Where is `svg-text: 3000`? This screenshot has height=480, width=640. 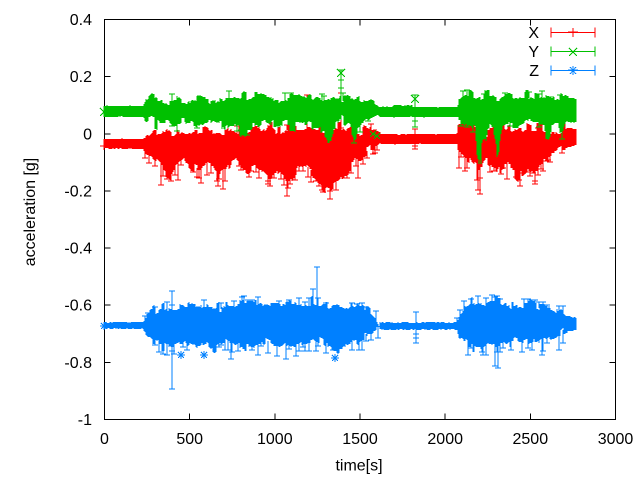 svg-text: 3000 is located at coordinates (616, 439).